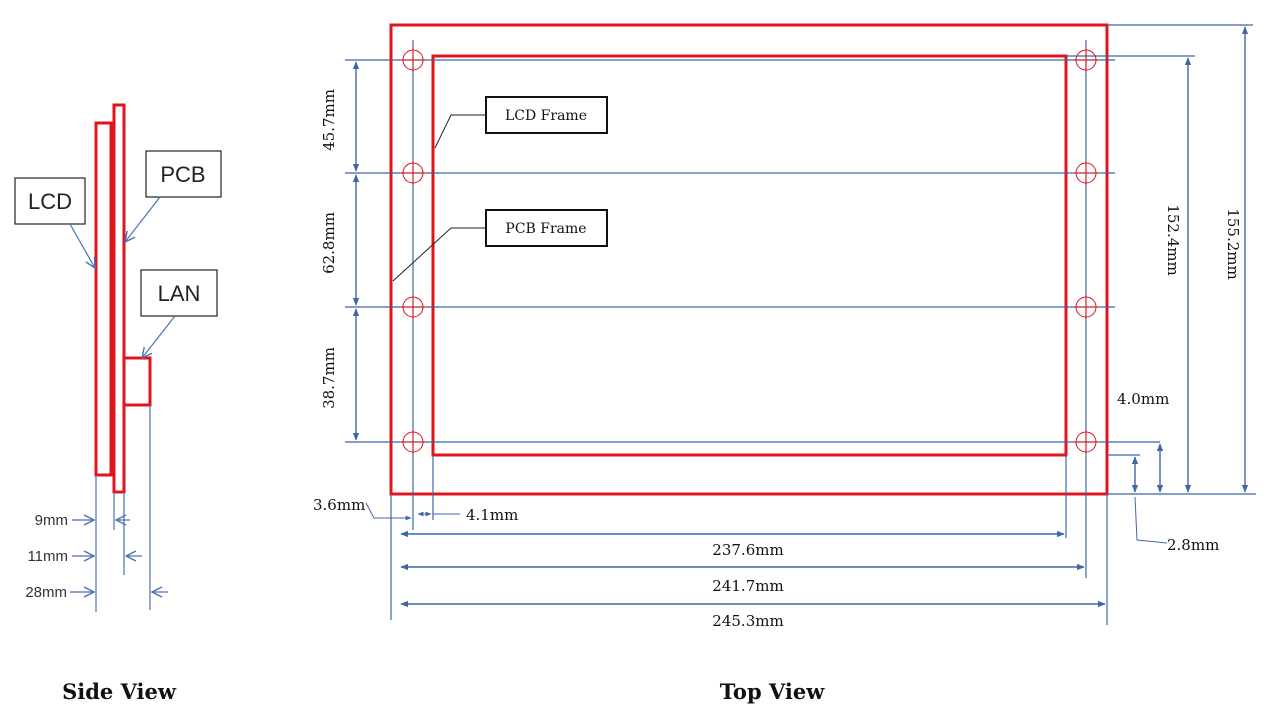  I want to click on dim-245-3mm: 245.3mm, so click(747, 621).